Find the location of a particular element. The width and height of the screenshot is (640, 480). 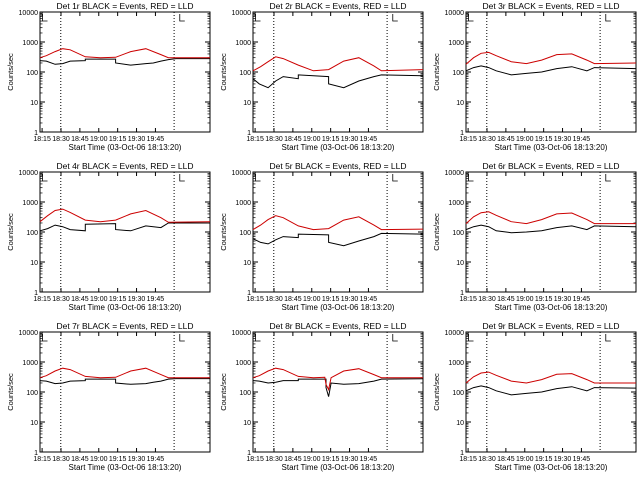

chart-title: Det 4r BLACK = Events, RED = LLD is located at coordinates (124, 166).